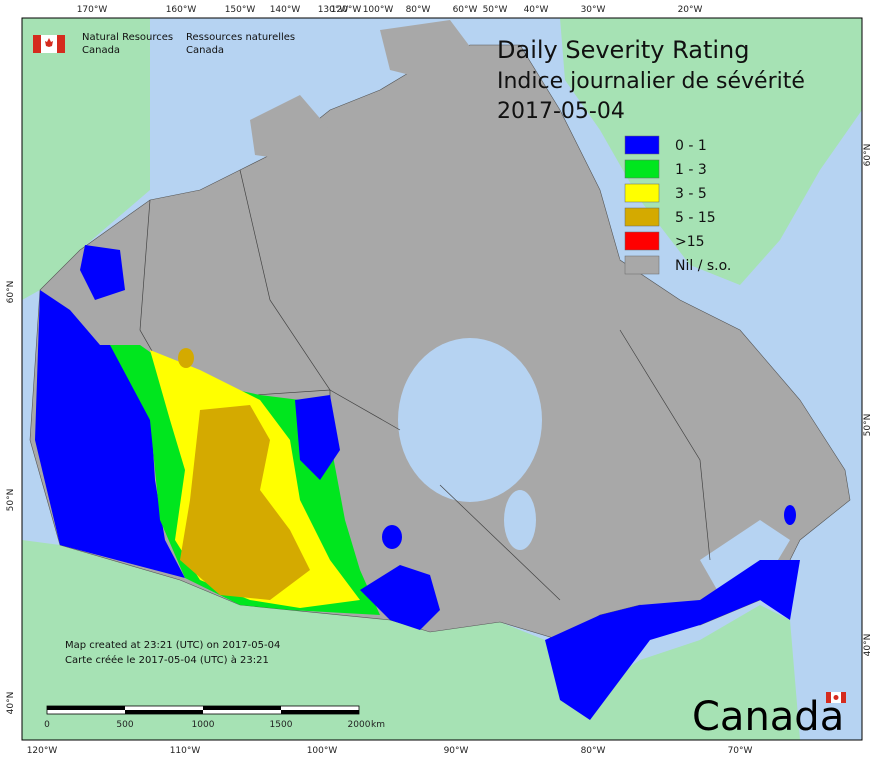 This screenshot has width=880, height=764. Describe the element at coordinates (285, 10) in the screenshot. I see `tick-label: 140°W` at that location.